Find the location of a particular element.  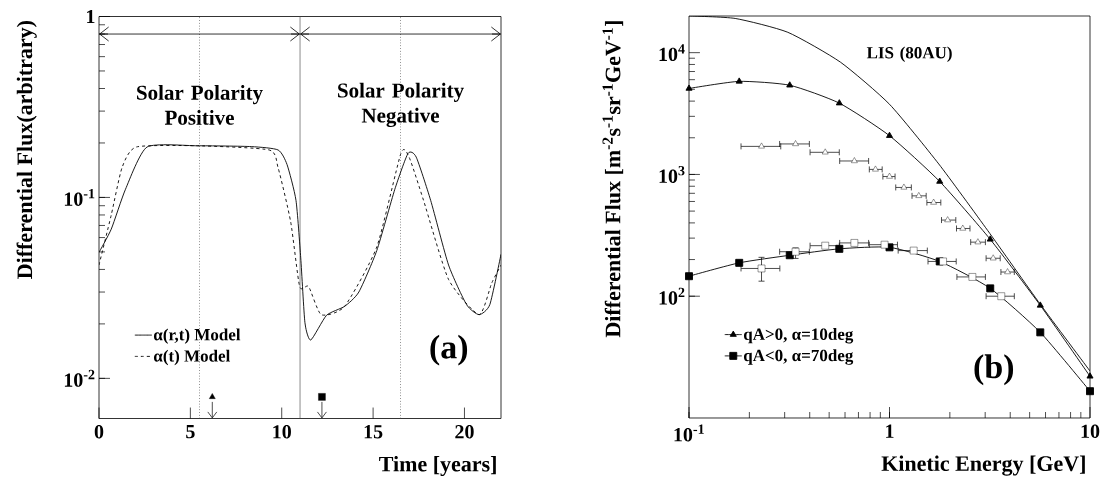

x-tick-label: 1 is located at coordinates (890, 431).